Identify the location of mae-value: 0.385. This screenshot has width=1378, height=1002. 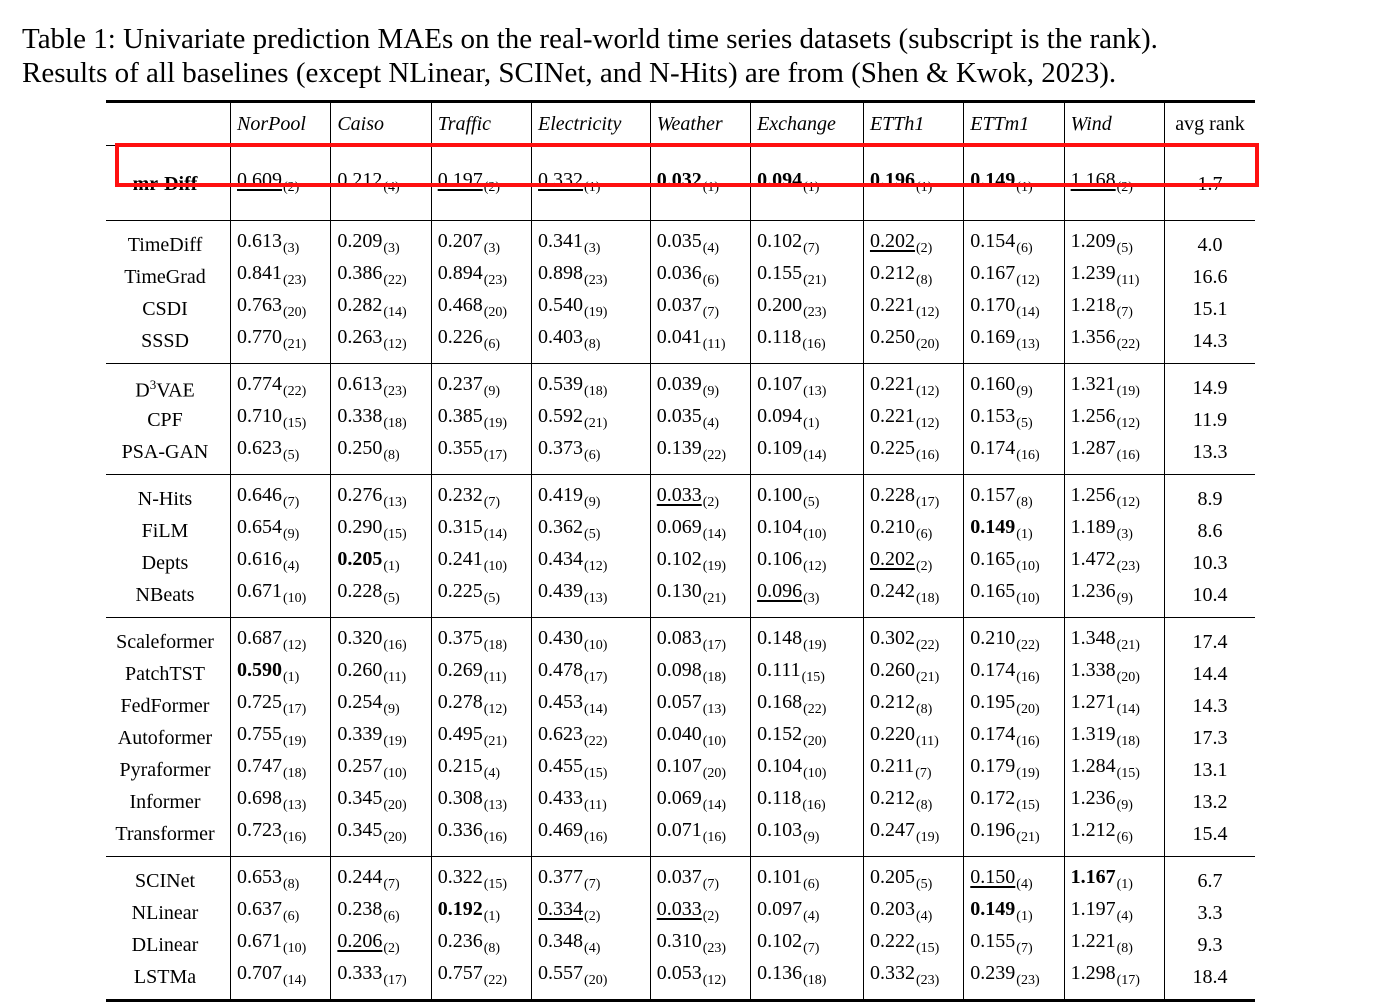
(460, 416).